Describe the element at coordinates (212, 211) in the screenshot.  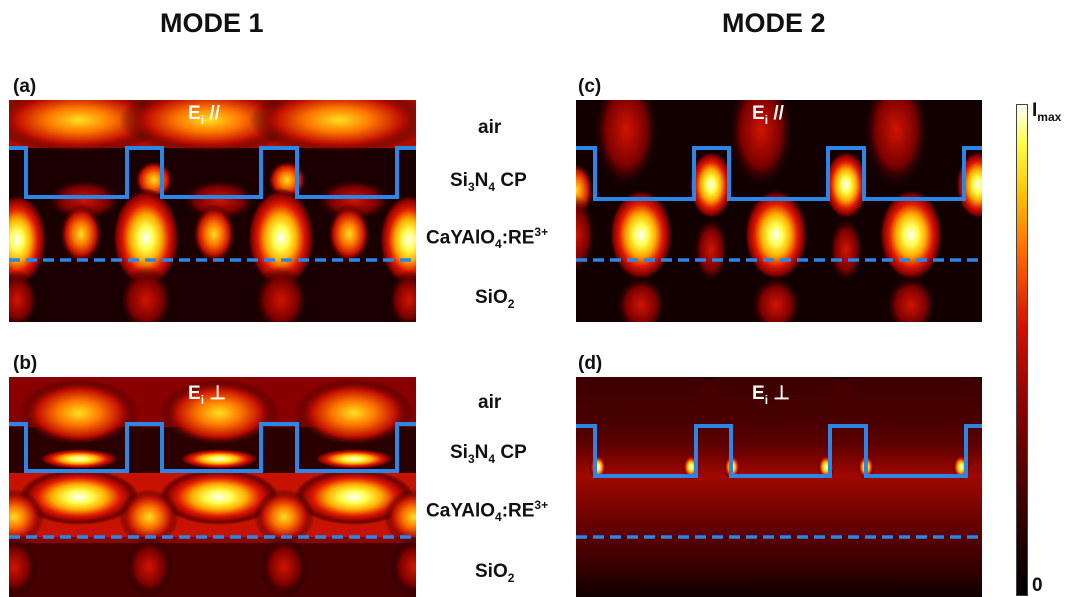
I see `panel-a-field-map` at that location.